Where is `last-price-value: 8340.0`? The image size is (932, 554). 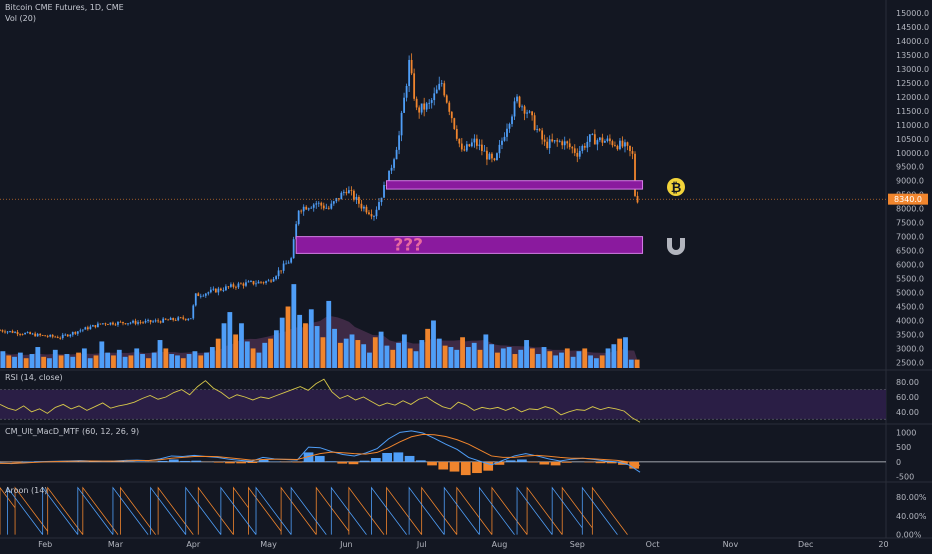
last-price-value: 8340.0 is located at coordinates (908, 199).